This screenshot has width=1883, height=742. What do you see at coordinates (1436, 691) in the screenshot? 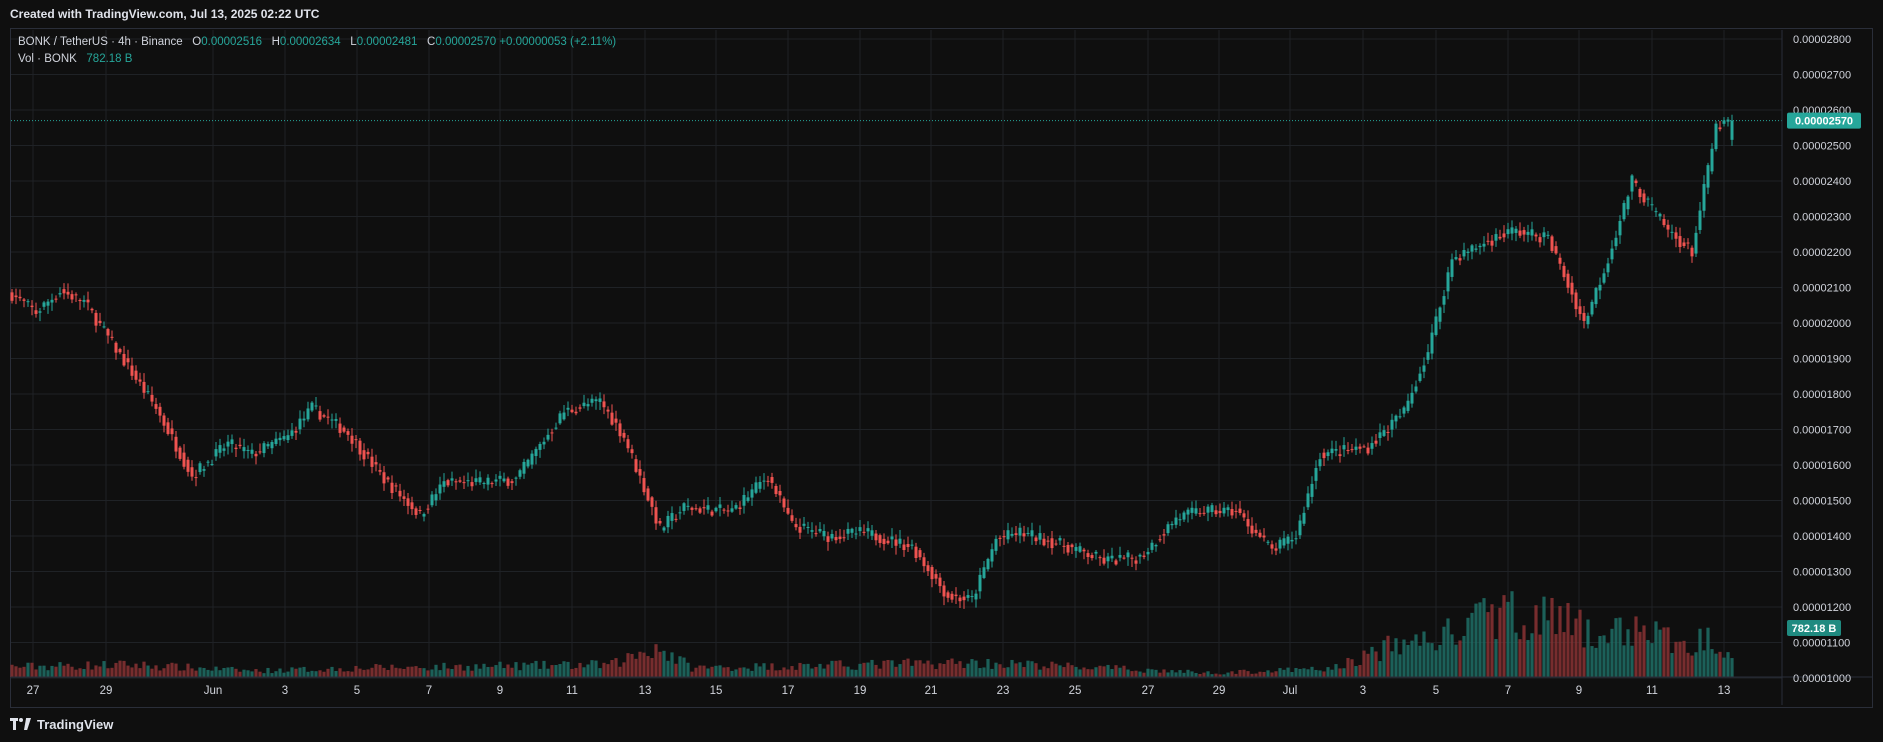
I see `time-tick-label: 5` at bounding box center [1436, 691].